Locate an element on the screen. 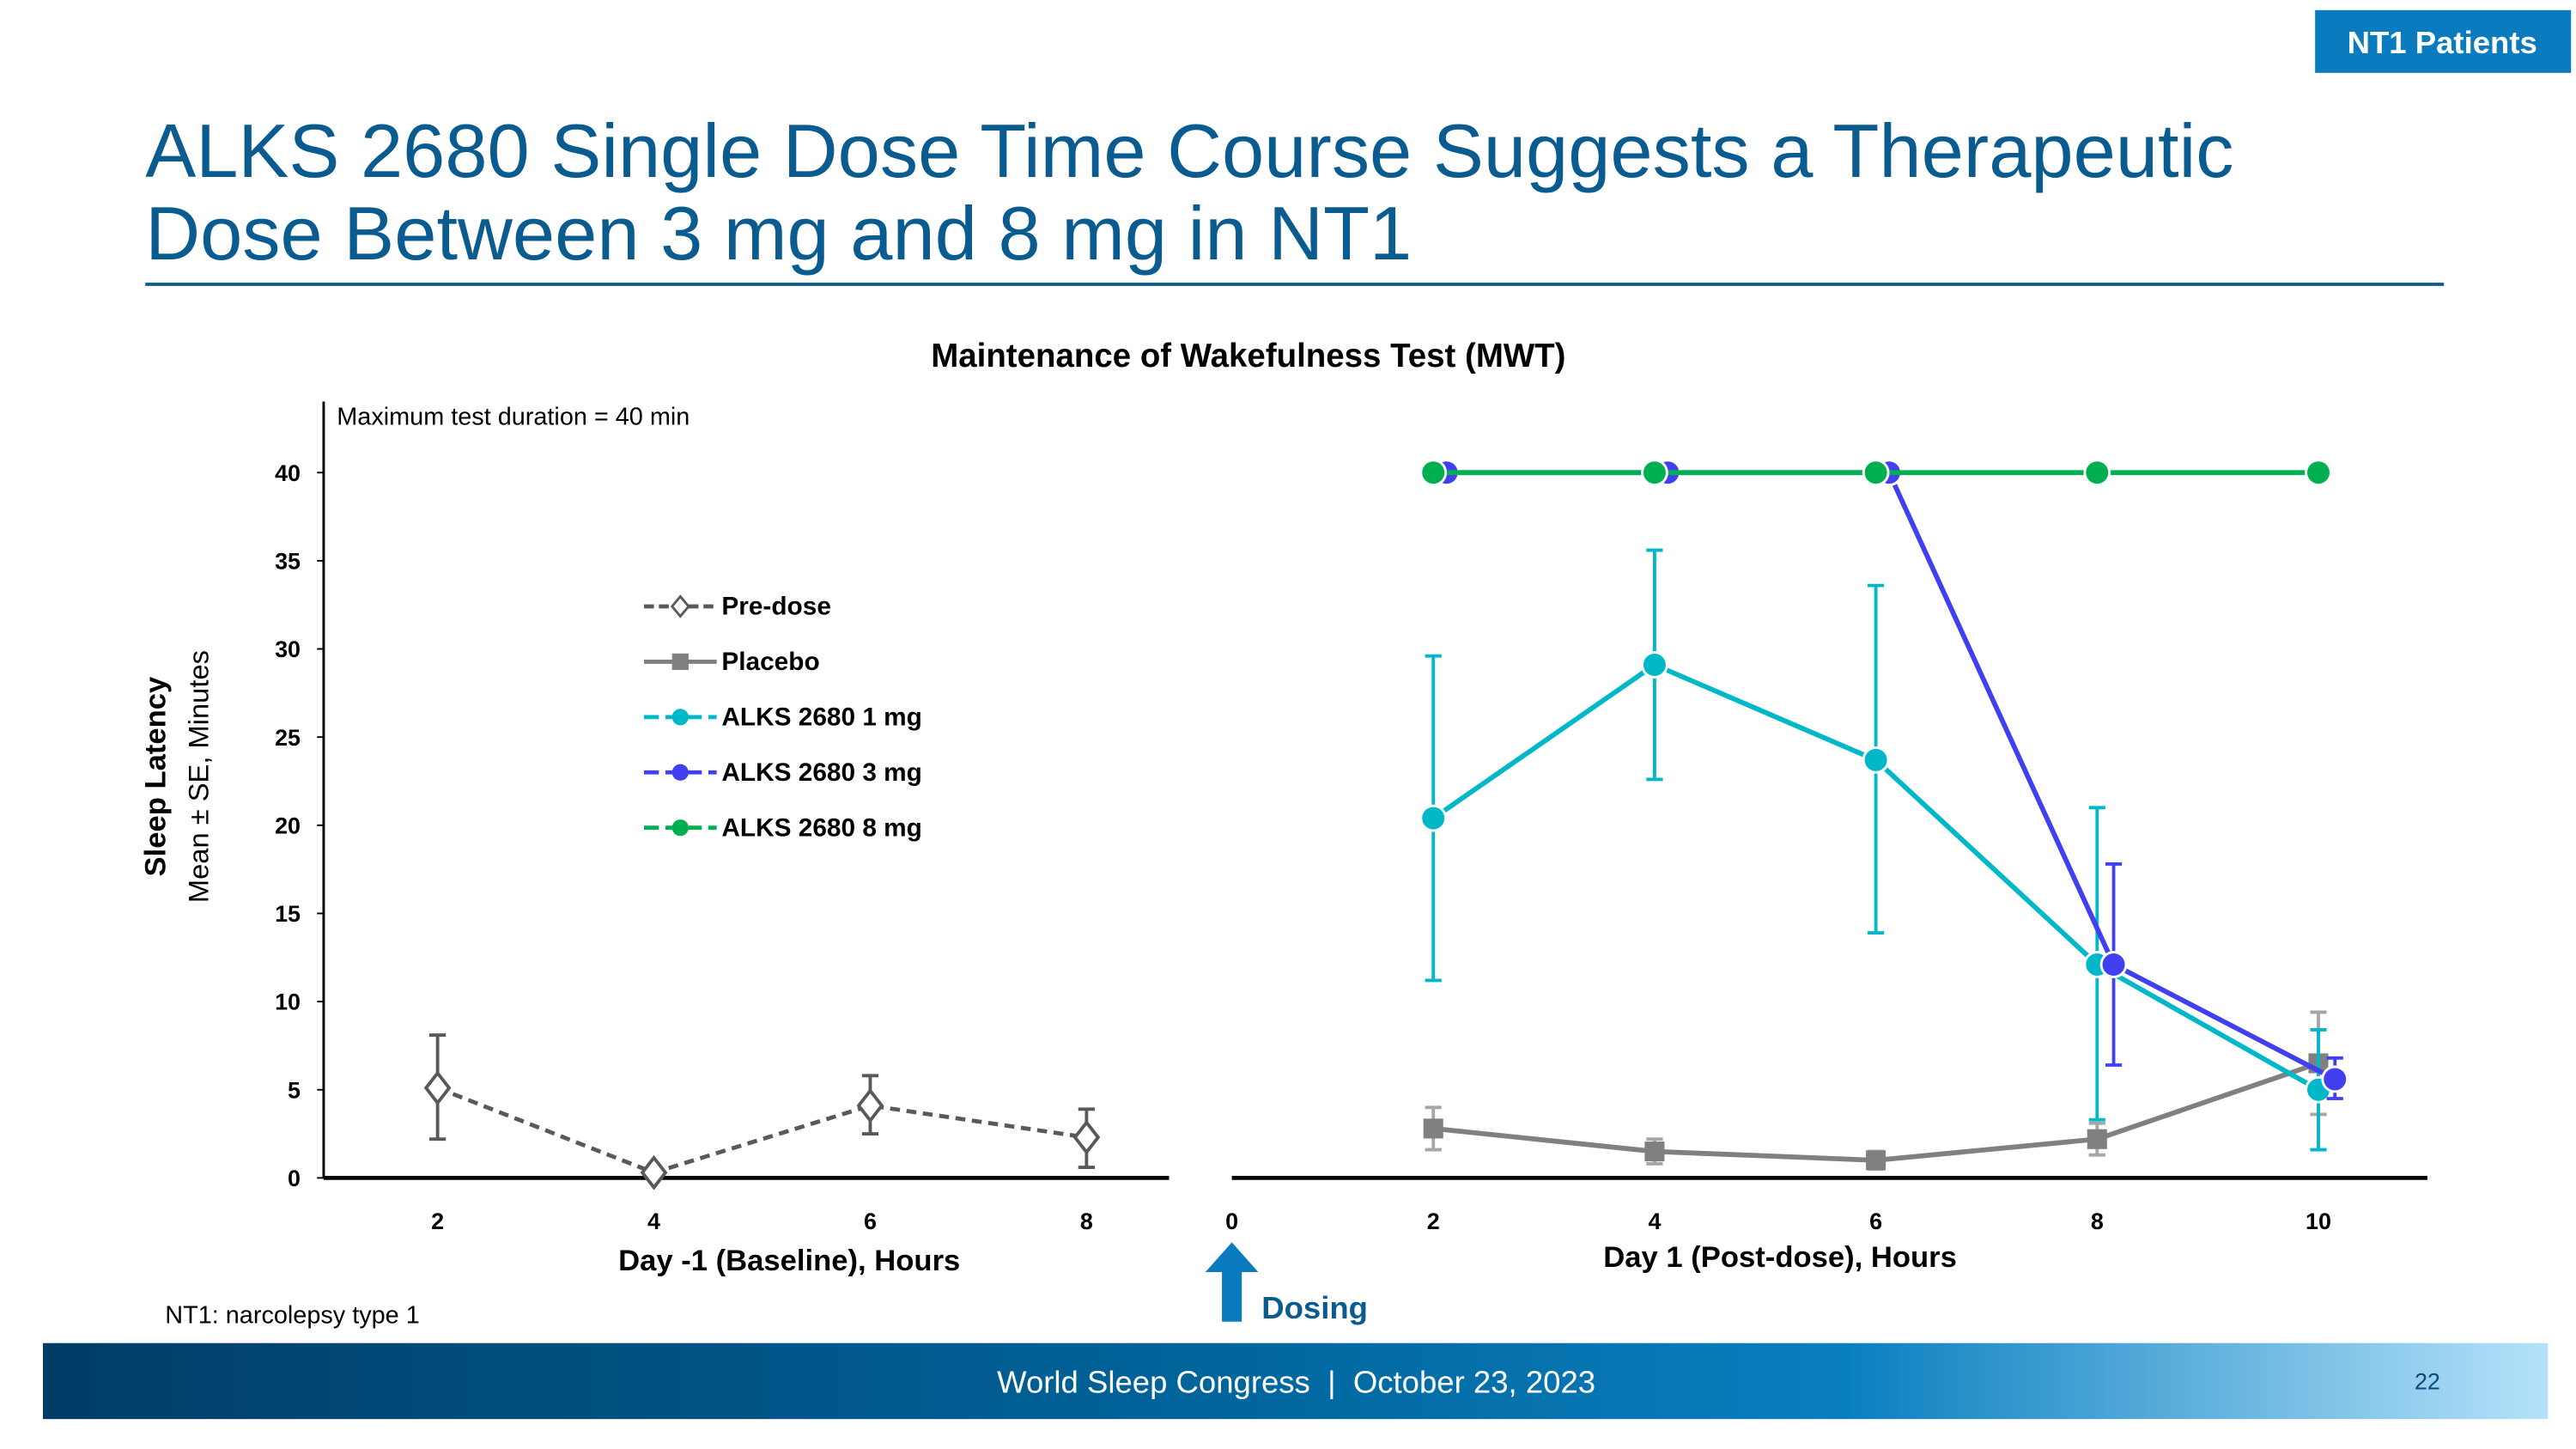 Image resolution: width=2576 pixels, height=1449 pixels. max-duration-note: Maximum test duration = 40 min is located at coordinates (513, 416).